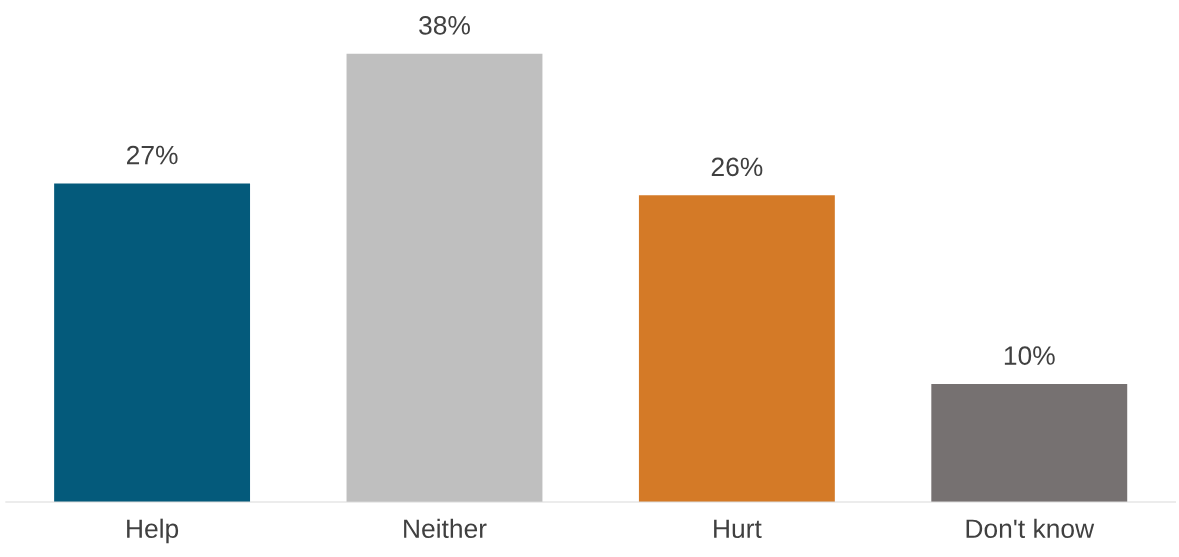  I want to click on x-tick-label: Don't know, so click(1030, 528).